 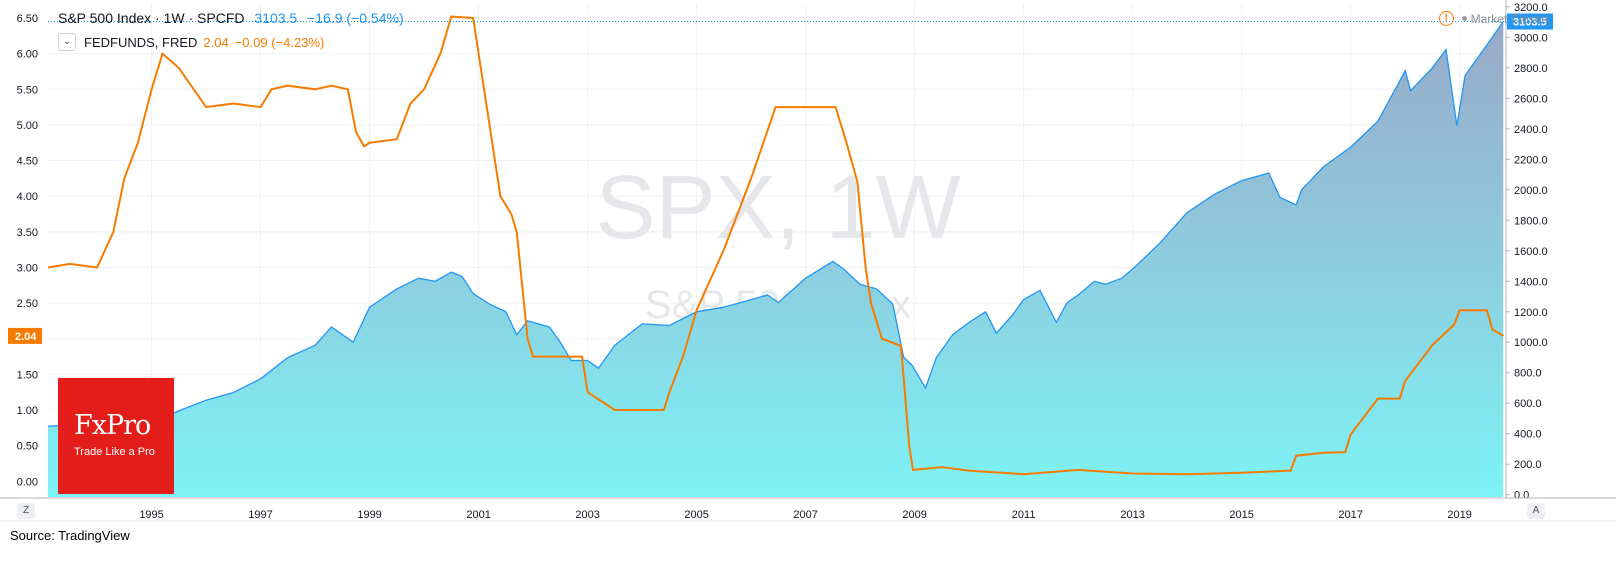 I want to click on y-right-tick-label: 3000.0, so click(x=1531, y=38).